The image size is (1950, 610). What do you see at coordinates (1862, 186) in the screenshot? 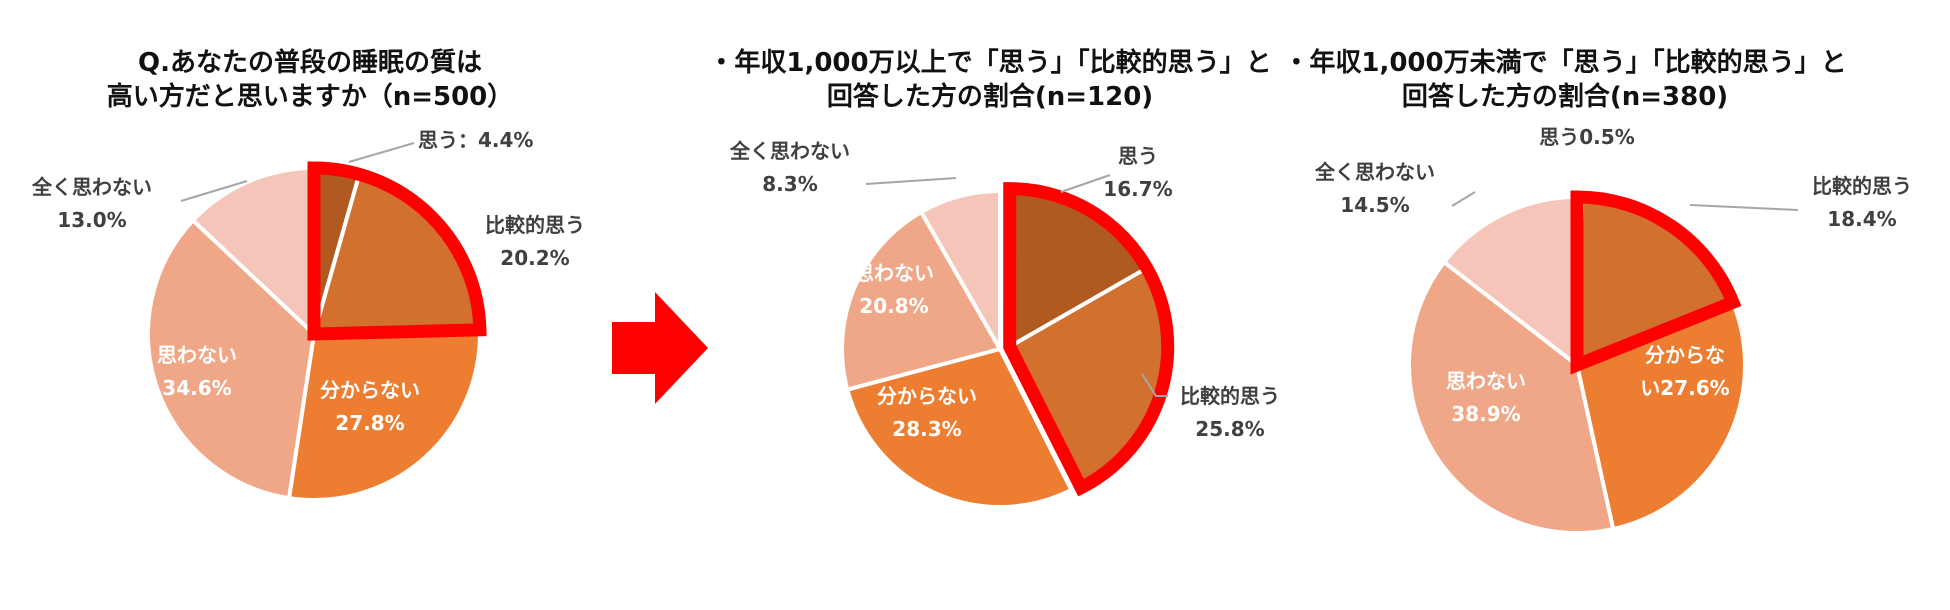
I see `chart-3-data-label-hikaku-line-1: 比較的思う` at bounding box center [1862, 186].